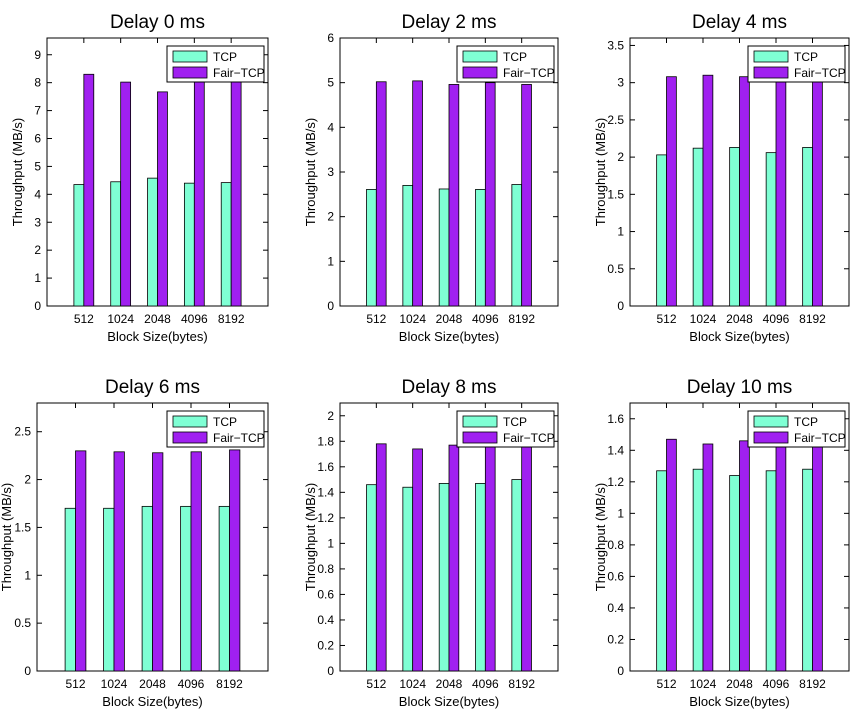 This screenshot has width=856, height=711. What do you see at coordinates (330, 83) in the screenshot?
I see `y-tick-label: 5` at bounding box center [330, 83].